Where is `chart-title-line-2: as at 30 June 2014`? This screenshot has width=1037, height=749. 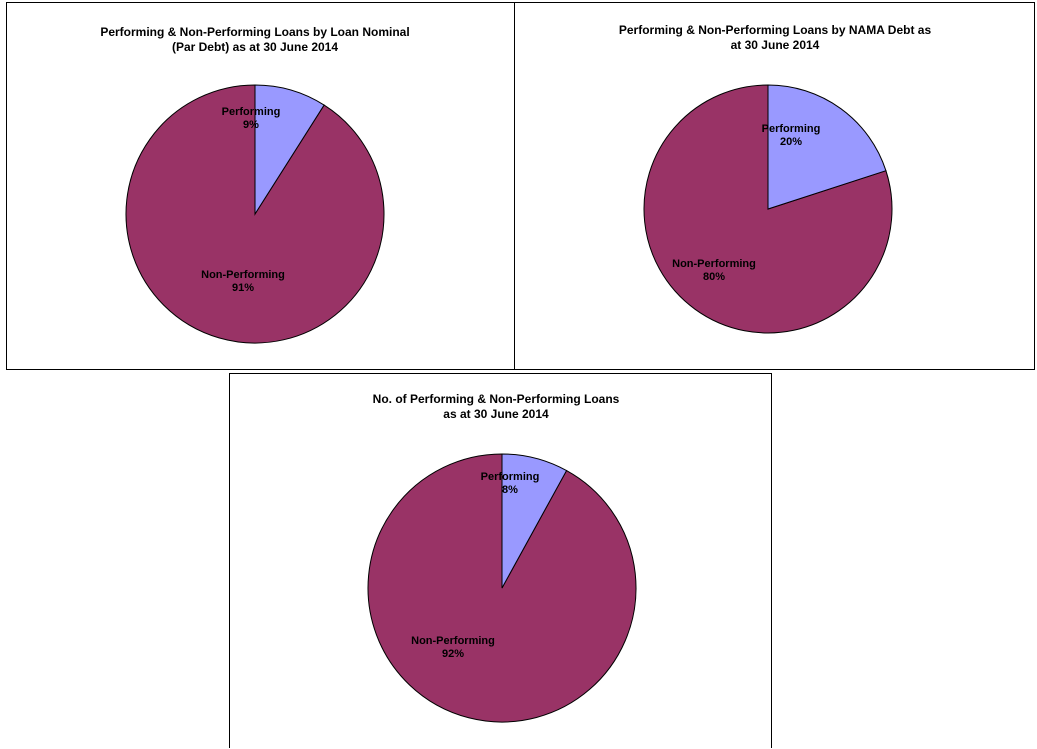
chart-title-line-2: as at 30 June 2014 is located at coordinates (496, 414).